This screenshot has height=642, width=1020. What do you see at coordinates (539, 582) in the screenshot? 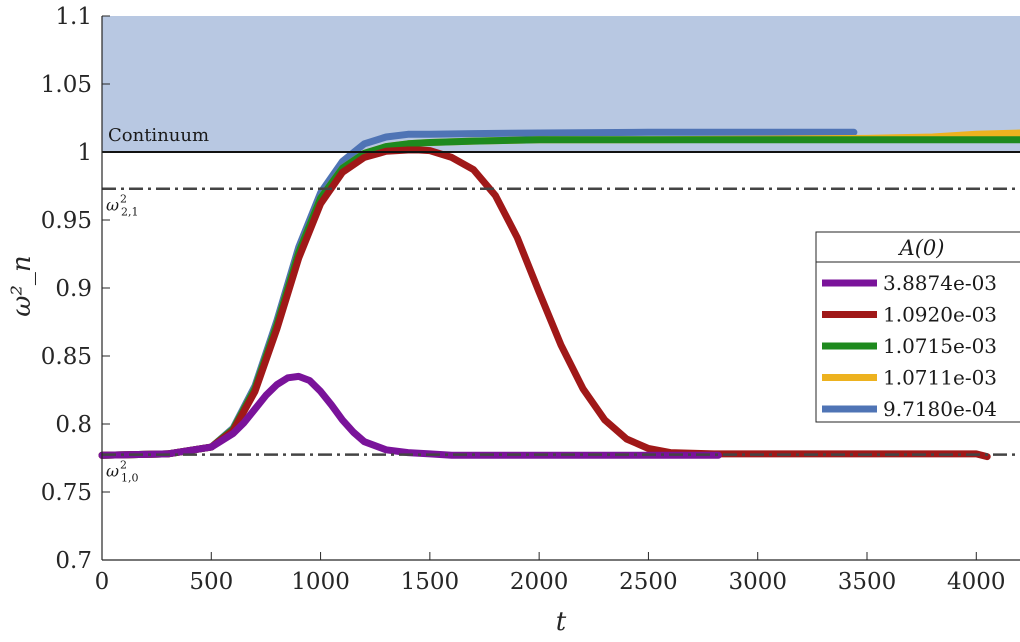
I see `x-tick-label: 2000` at bounding box center [539, 582].